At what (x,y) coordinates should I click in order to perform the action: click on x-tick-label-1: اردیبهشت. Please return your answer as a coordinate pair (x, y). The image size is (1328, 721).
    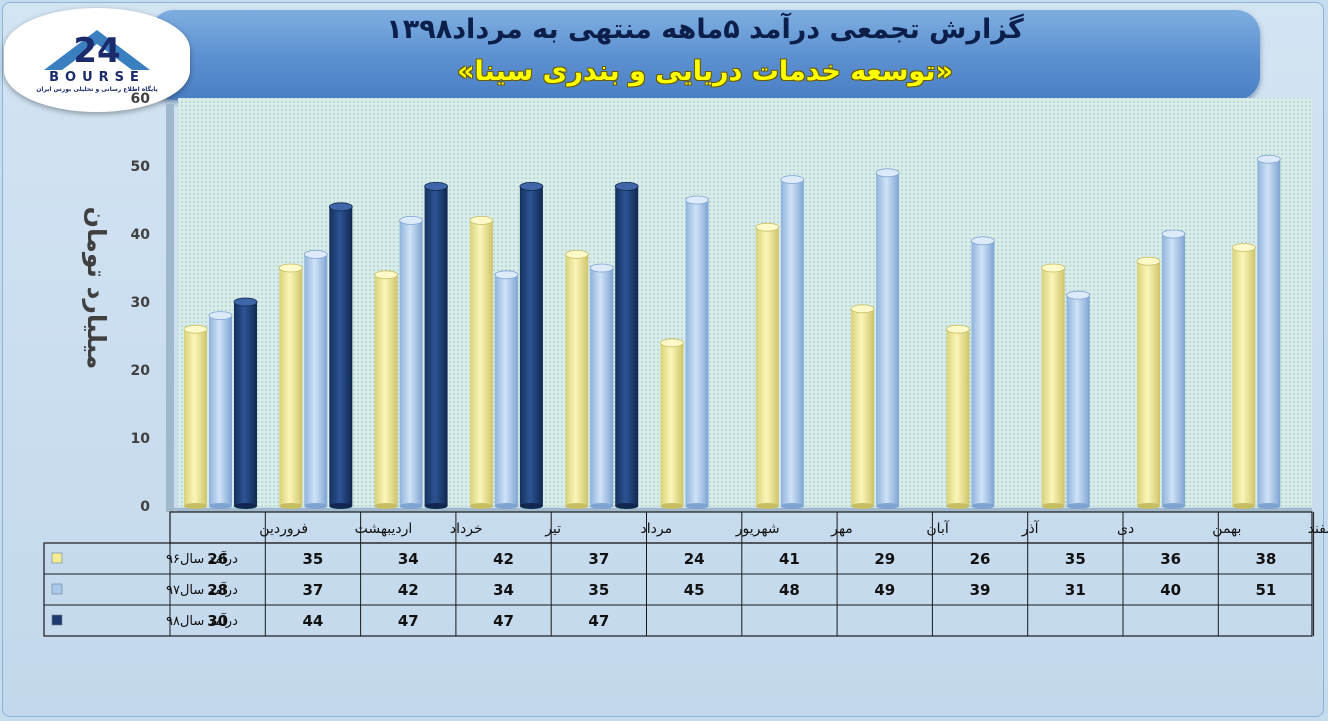
    Looking at the image, I should click on (384, 529).